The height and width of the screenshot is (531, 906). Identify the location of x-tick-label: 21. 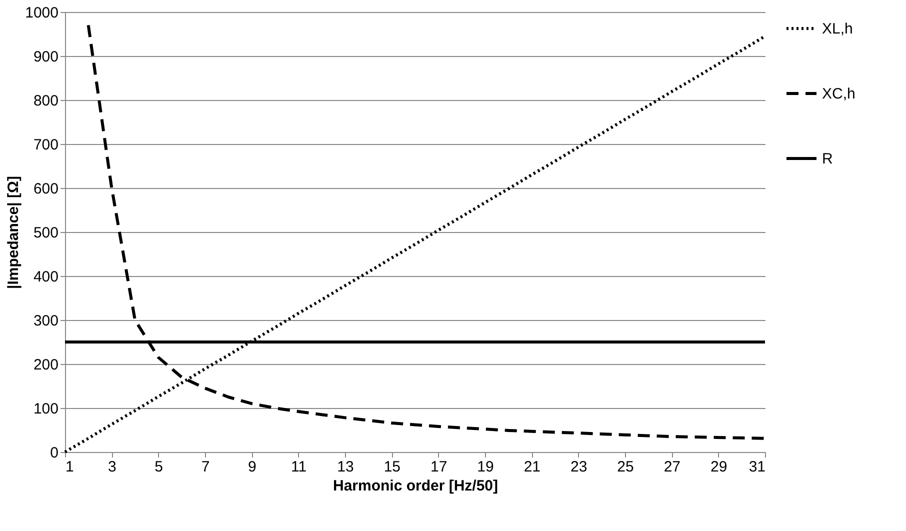
(532, 467).